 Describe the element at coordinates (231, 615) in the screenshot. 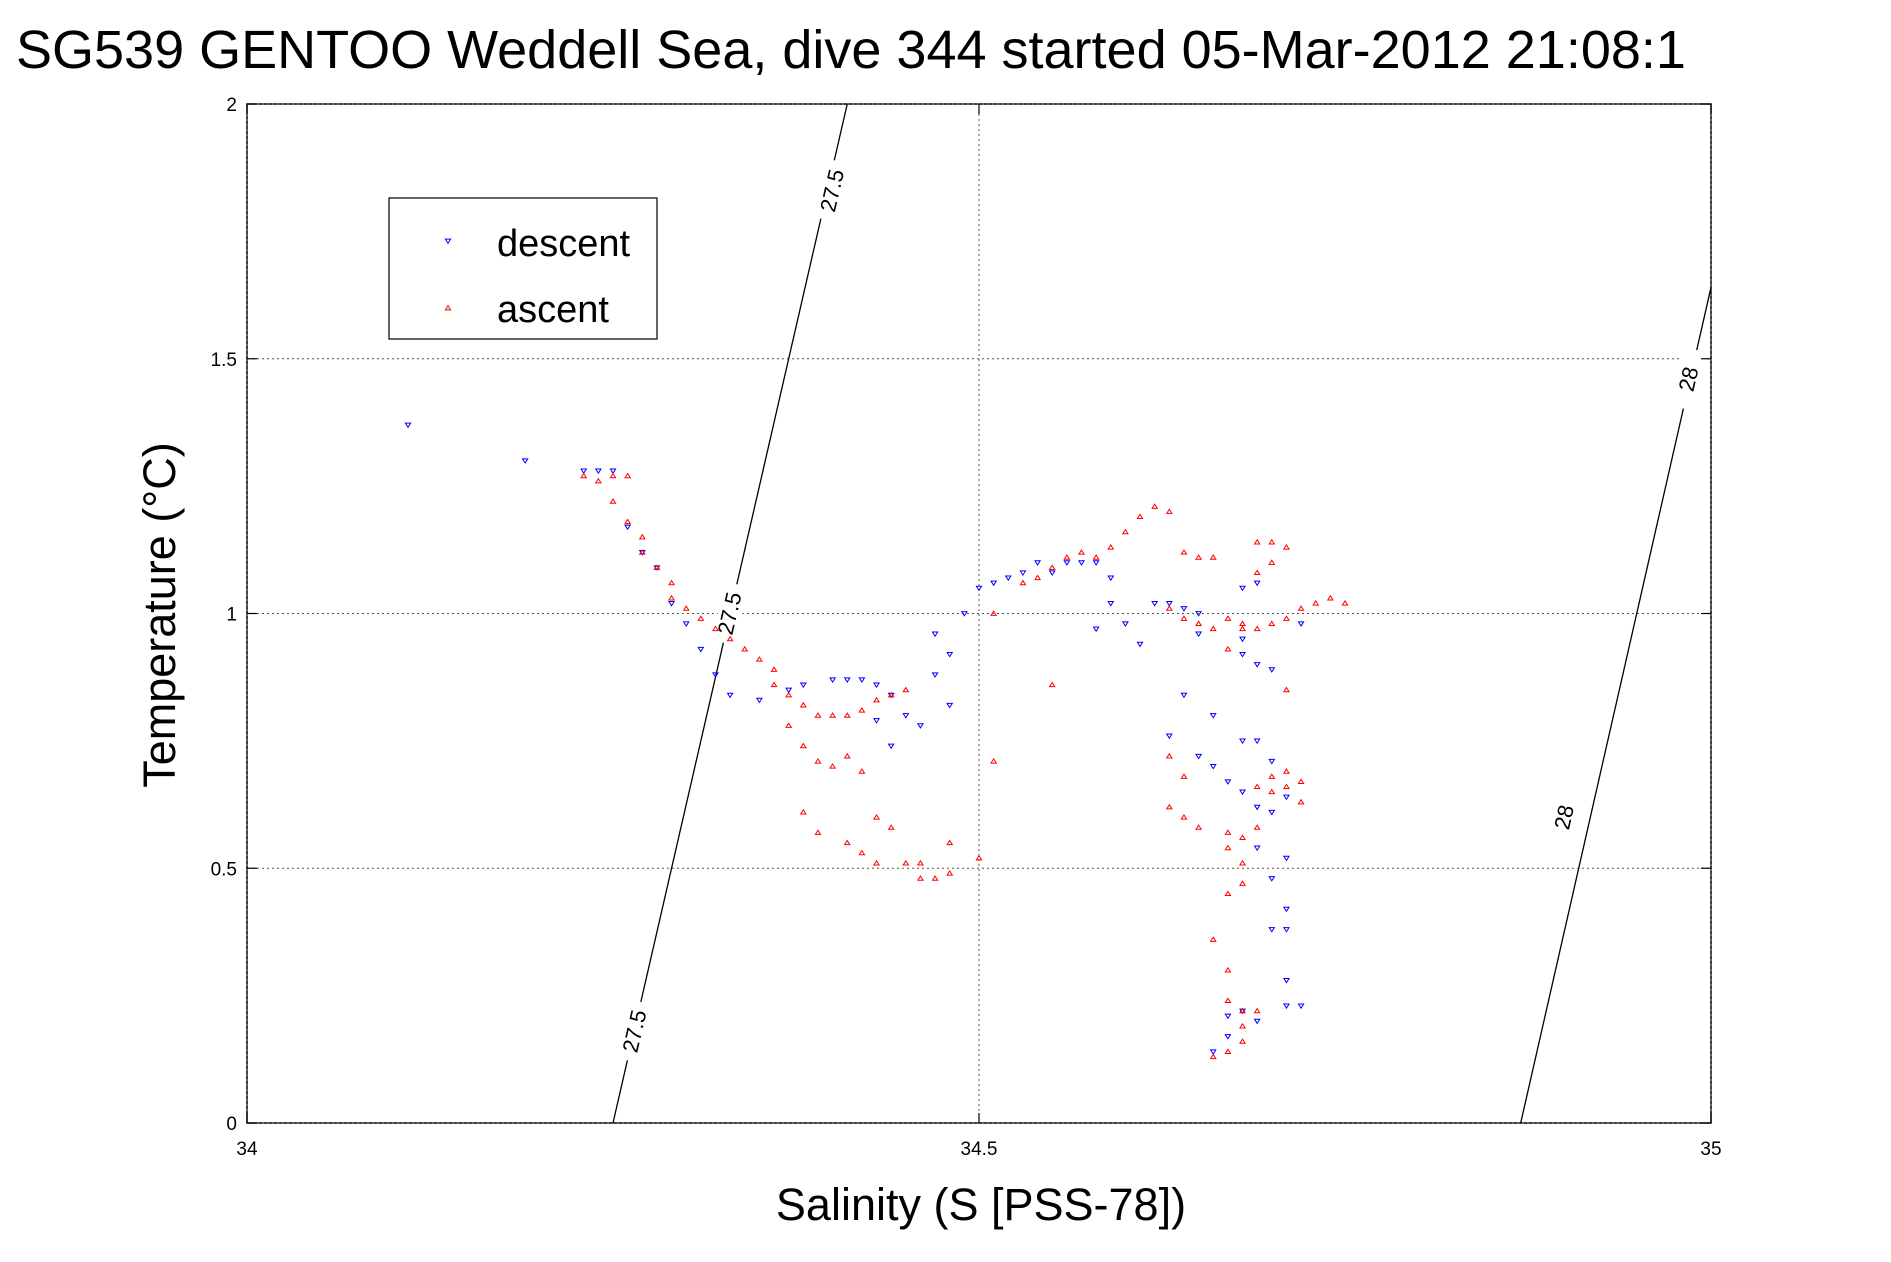

I see `y-tick-label: 1` at that location.